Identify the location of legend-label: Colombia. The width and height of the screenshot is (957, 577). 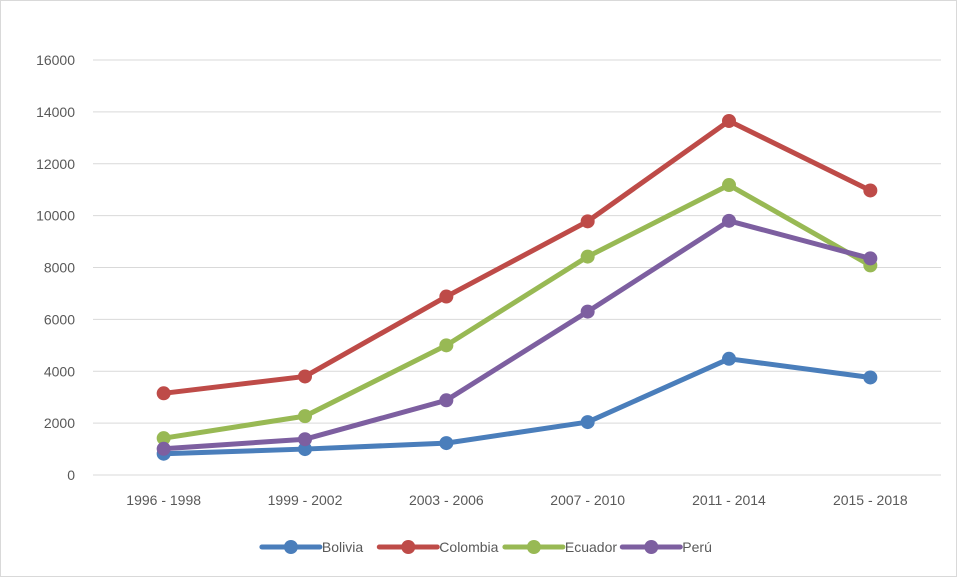
(468, 547).